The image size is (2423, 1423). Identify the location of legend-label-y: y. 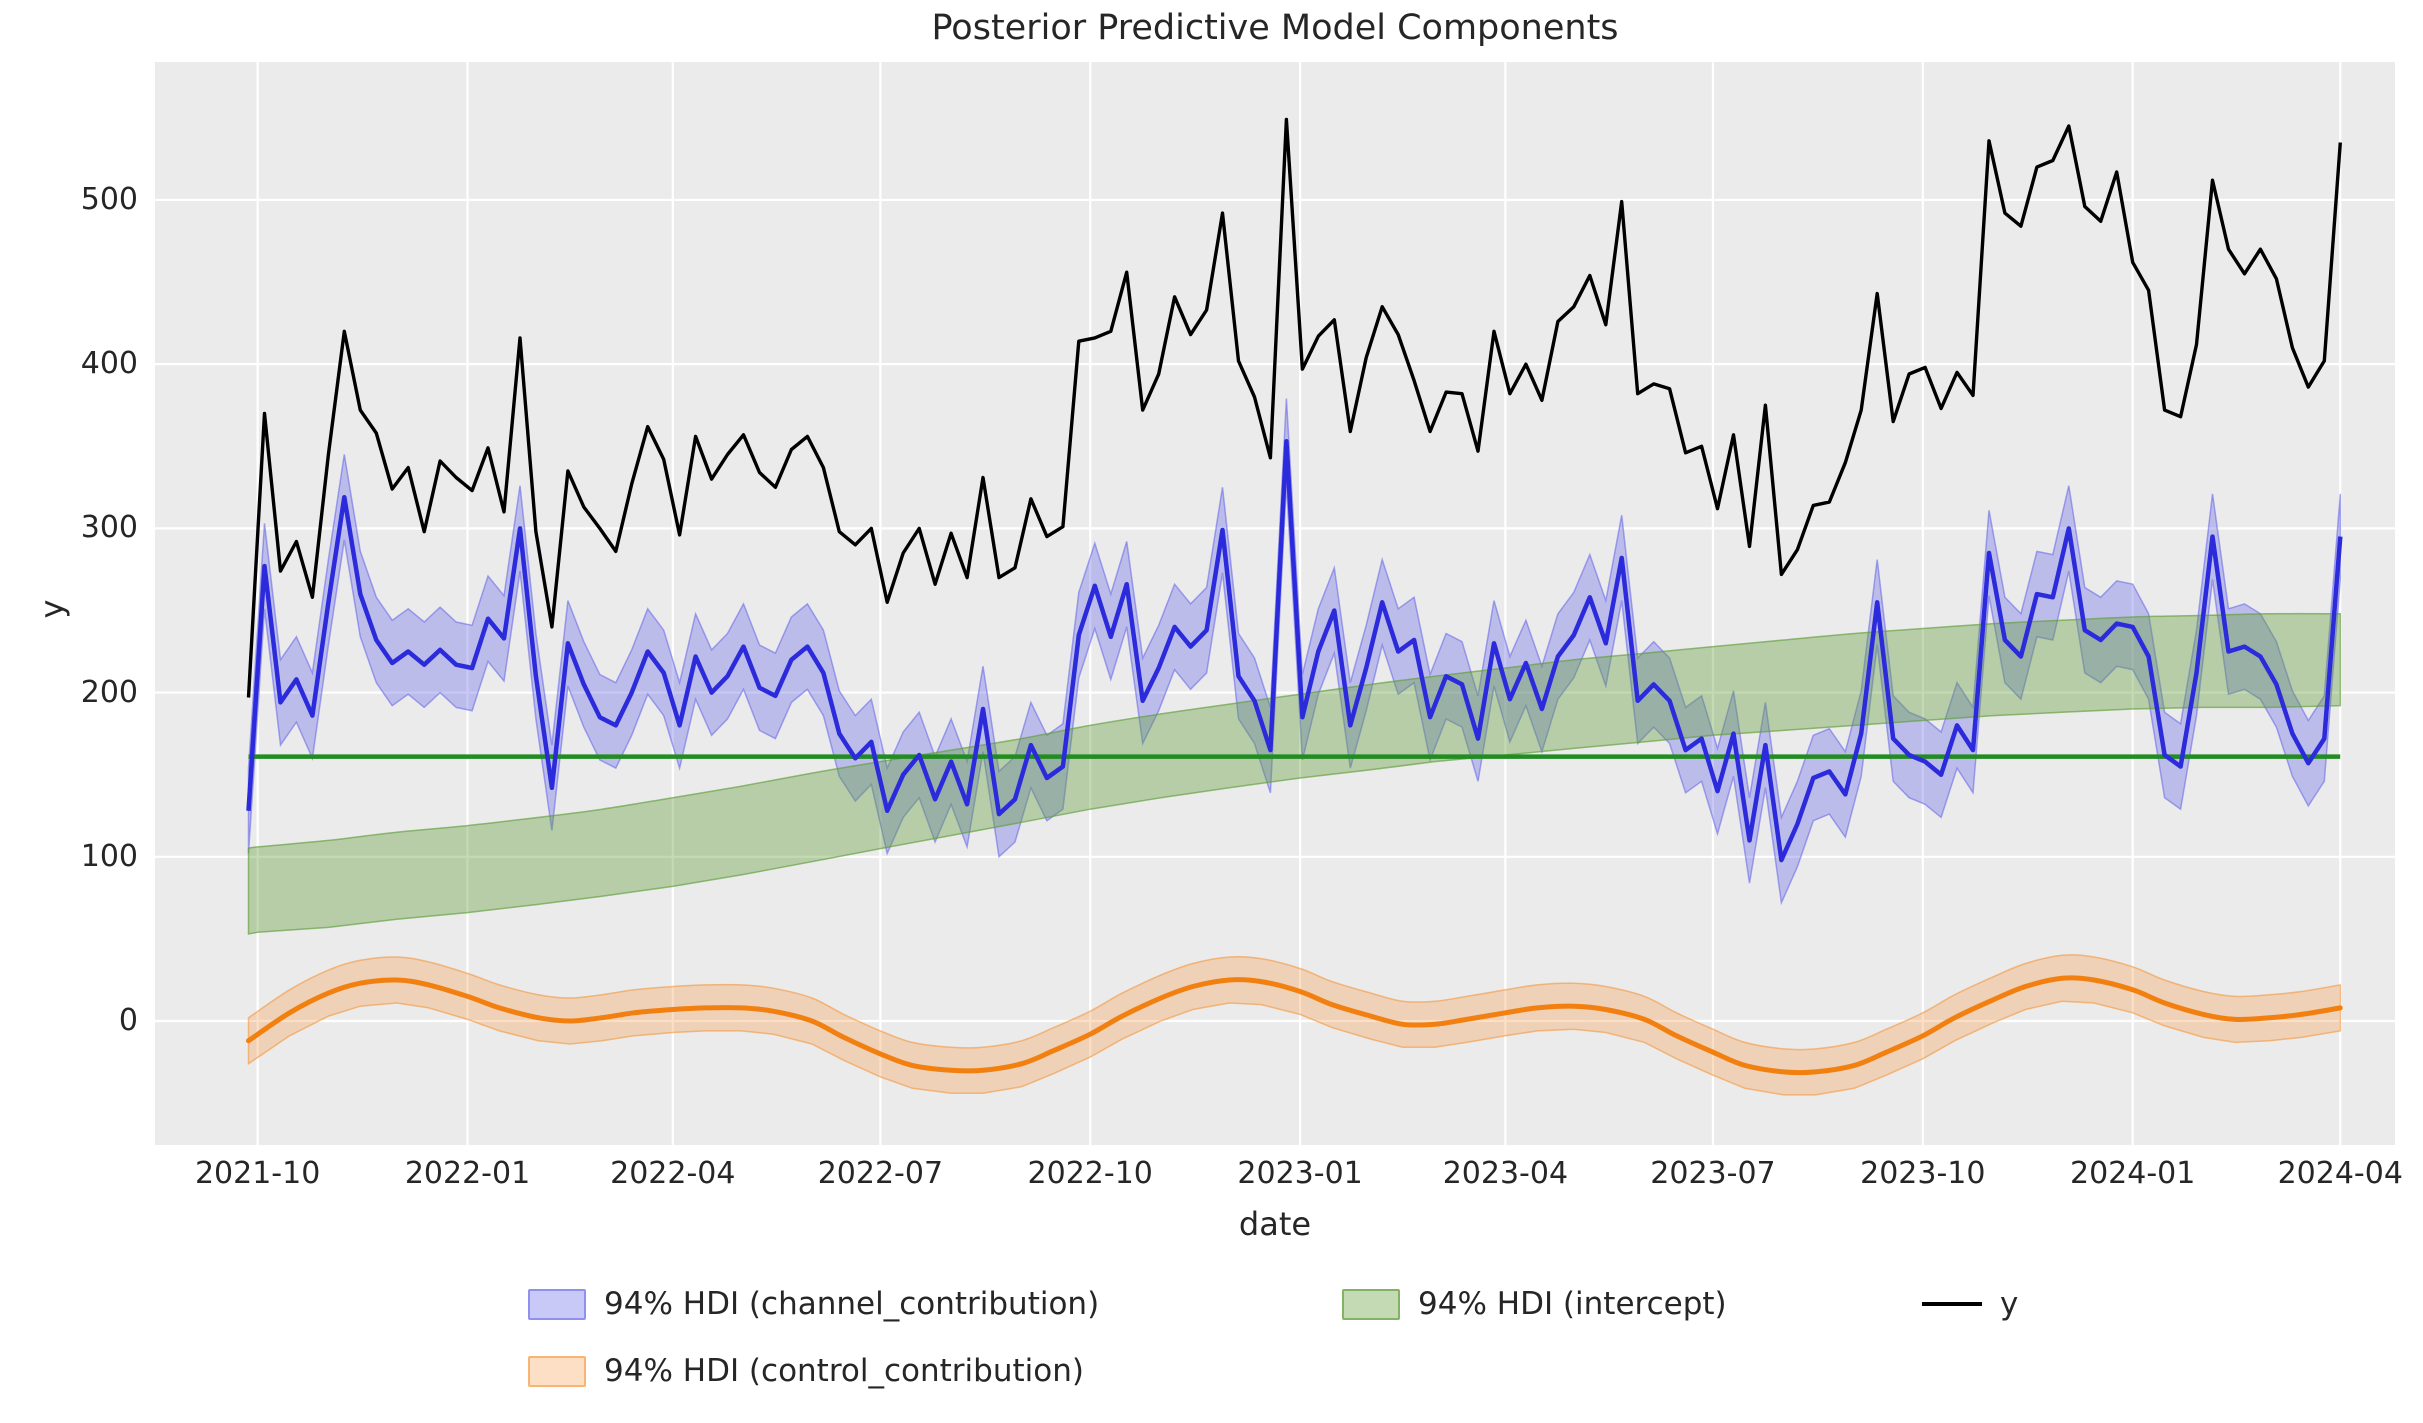
(2009, 1304).